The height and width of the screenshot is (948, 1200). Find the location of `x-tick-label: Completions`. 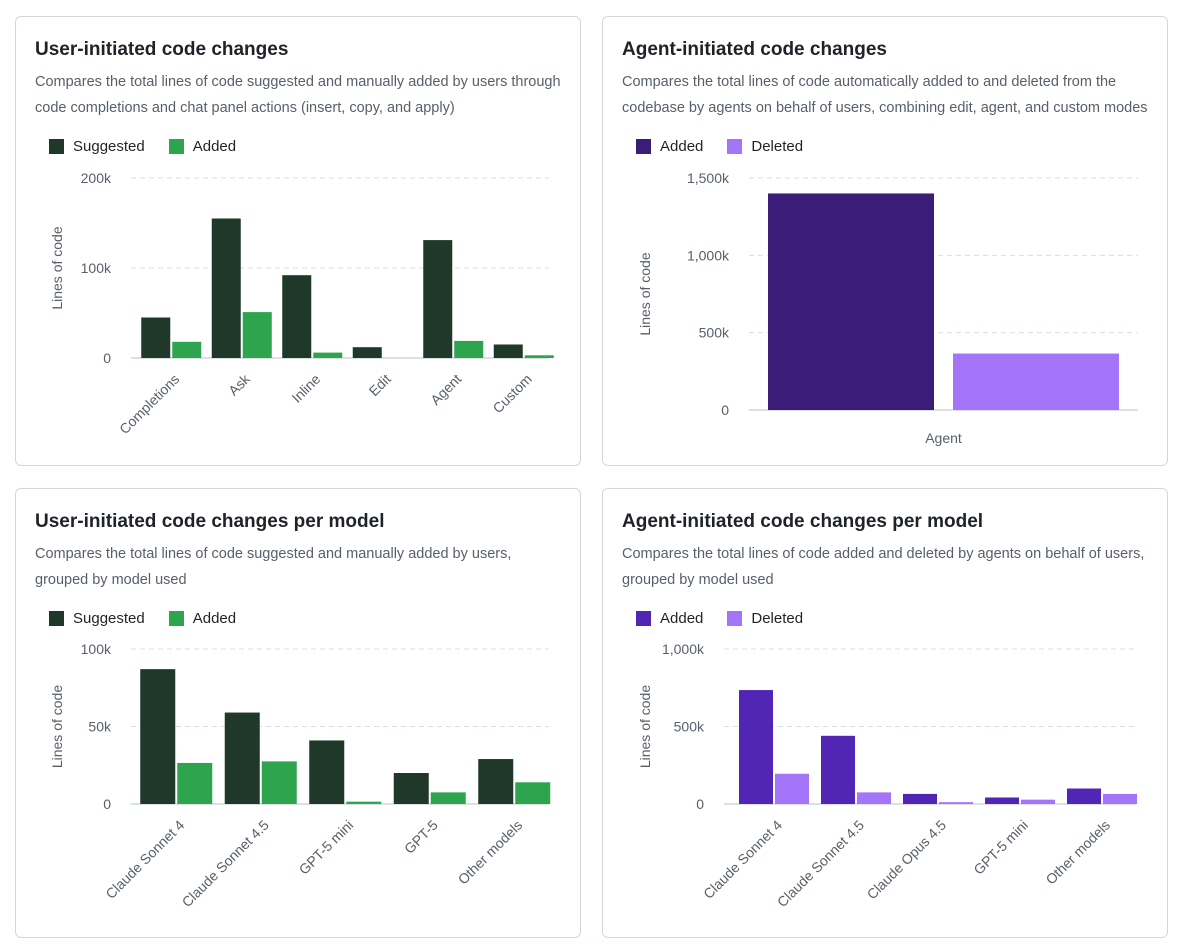

x-tick-label: Completions is located at coordinates (149, 404).